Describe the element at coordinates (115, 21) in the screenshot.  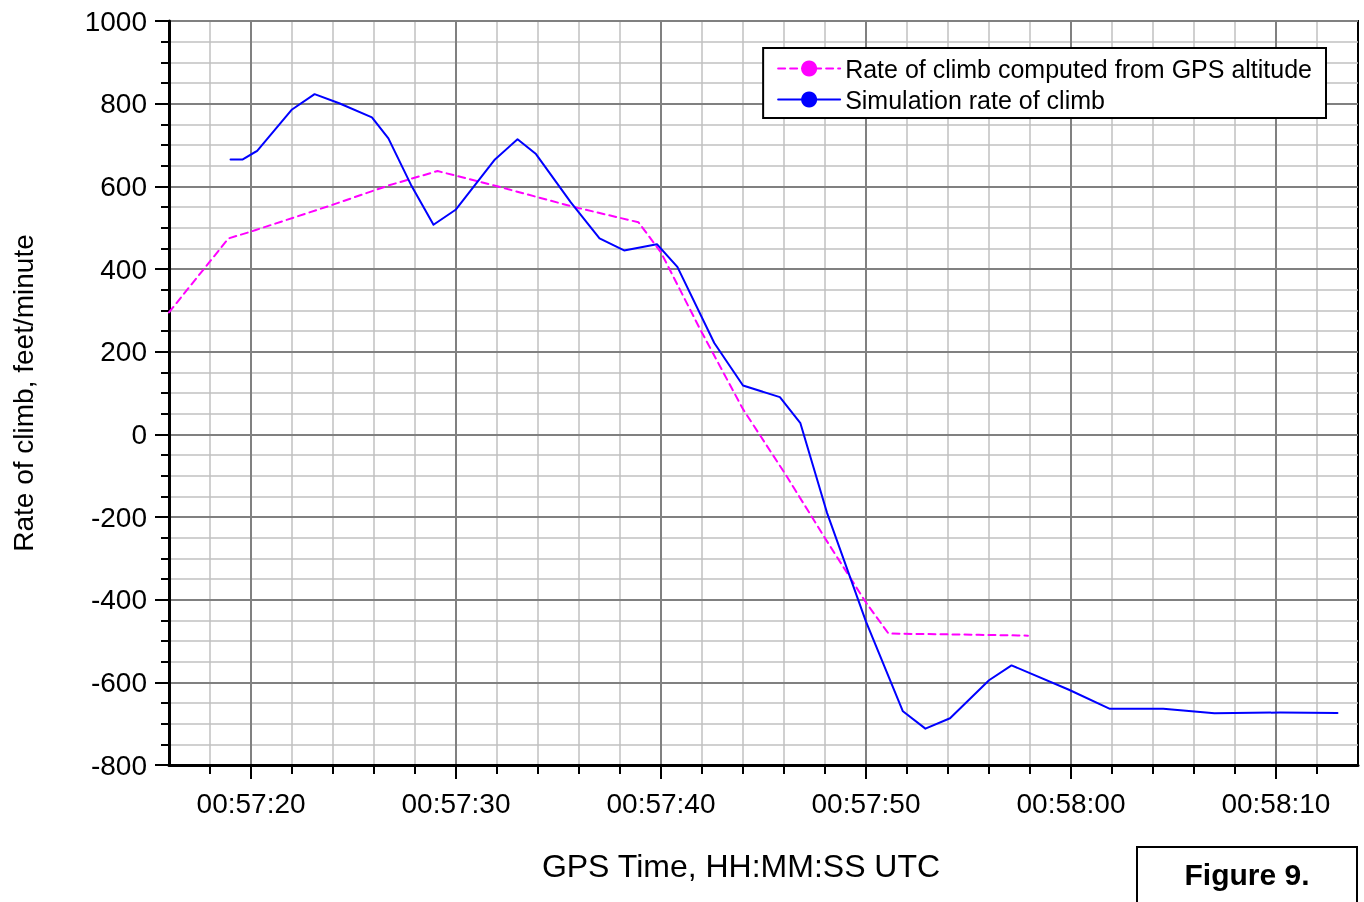
I see `y-tick-label: 1000` at that location.